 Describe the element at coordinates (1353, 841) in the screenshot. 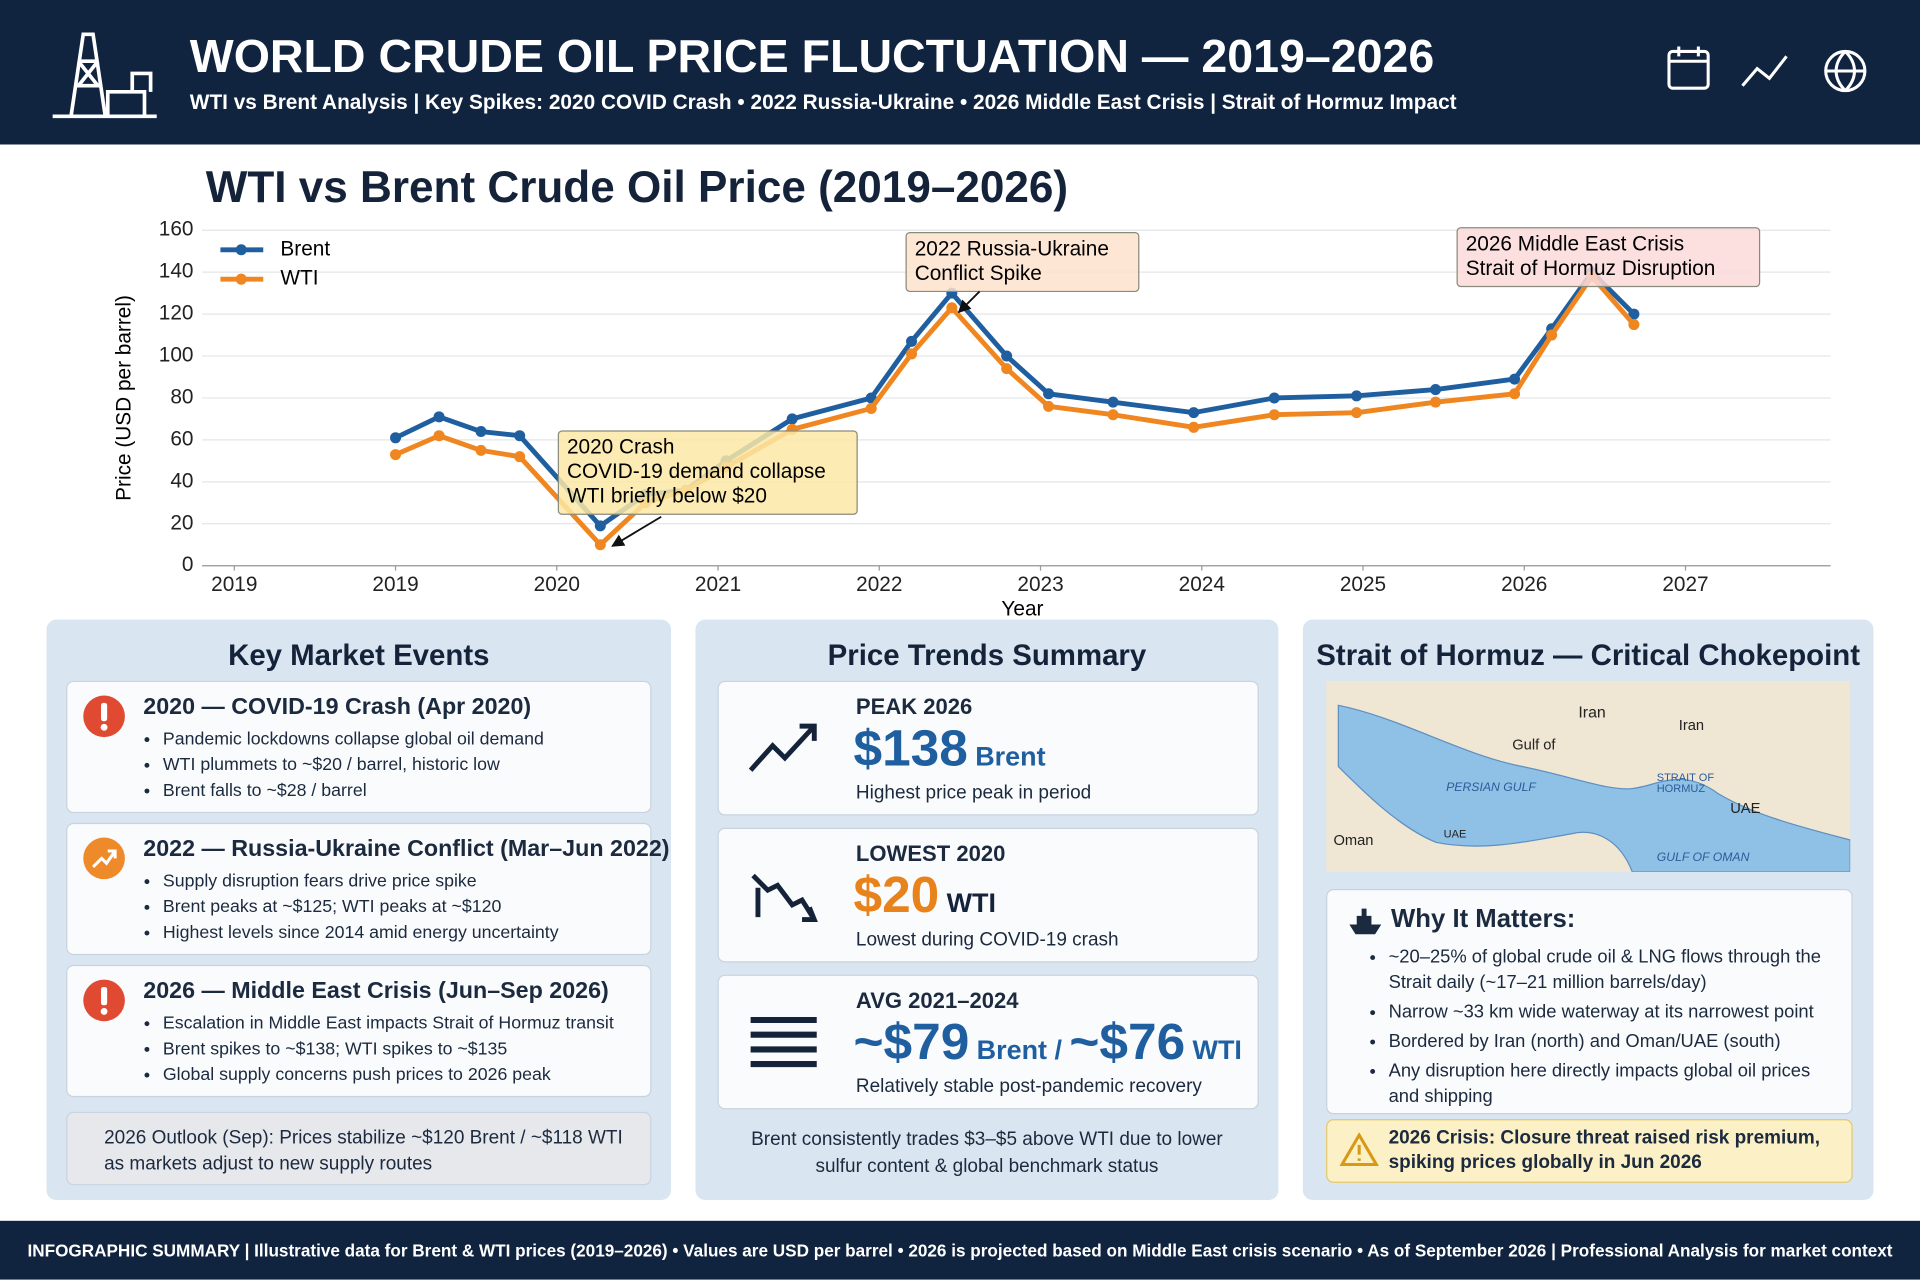

I see `map-label: Oman` at that location.